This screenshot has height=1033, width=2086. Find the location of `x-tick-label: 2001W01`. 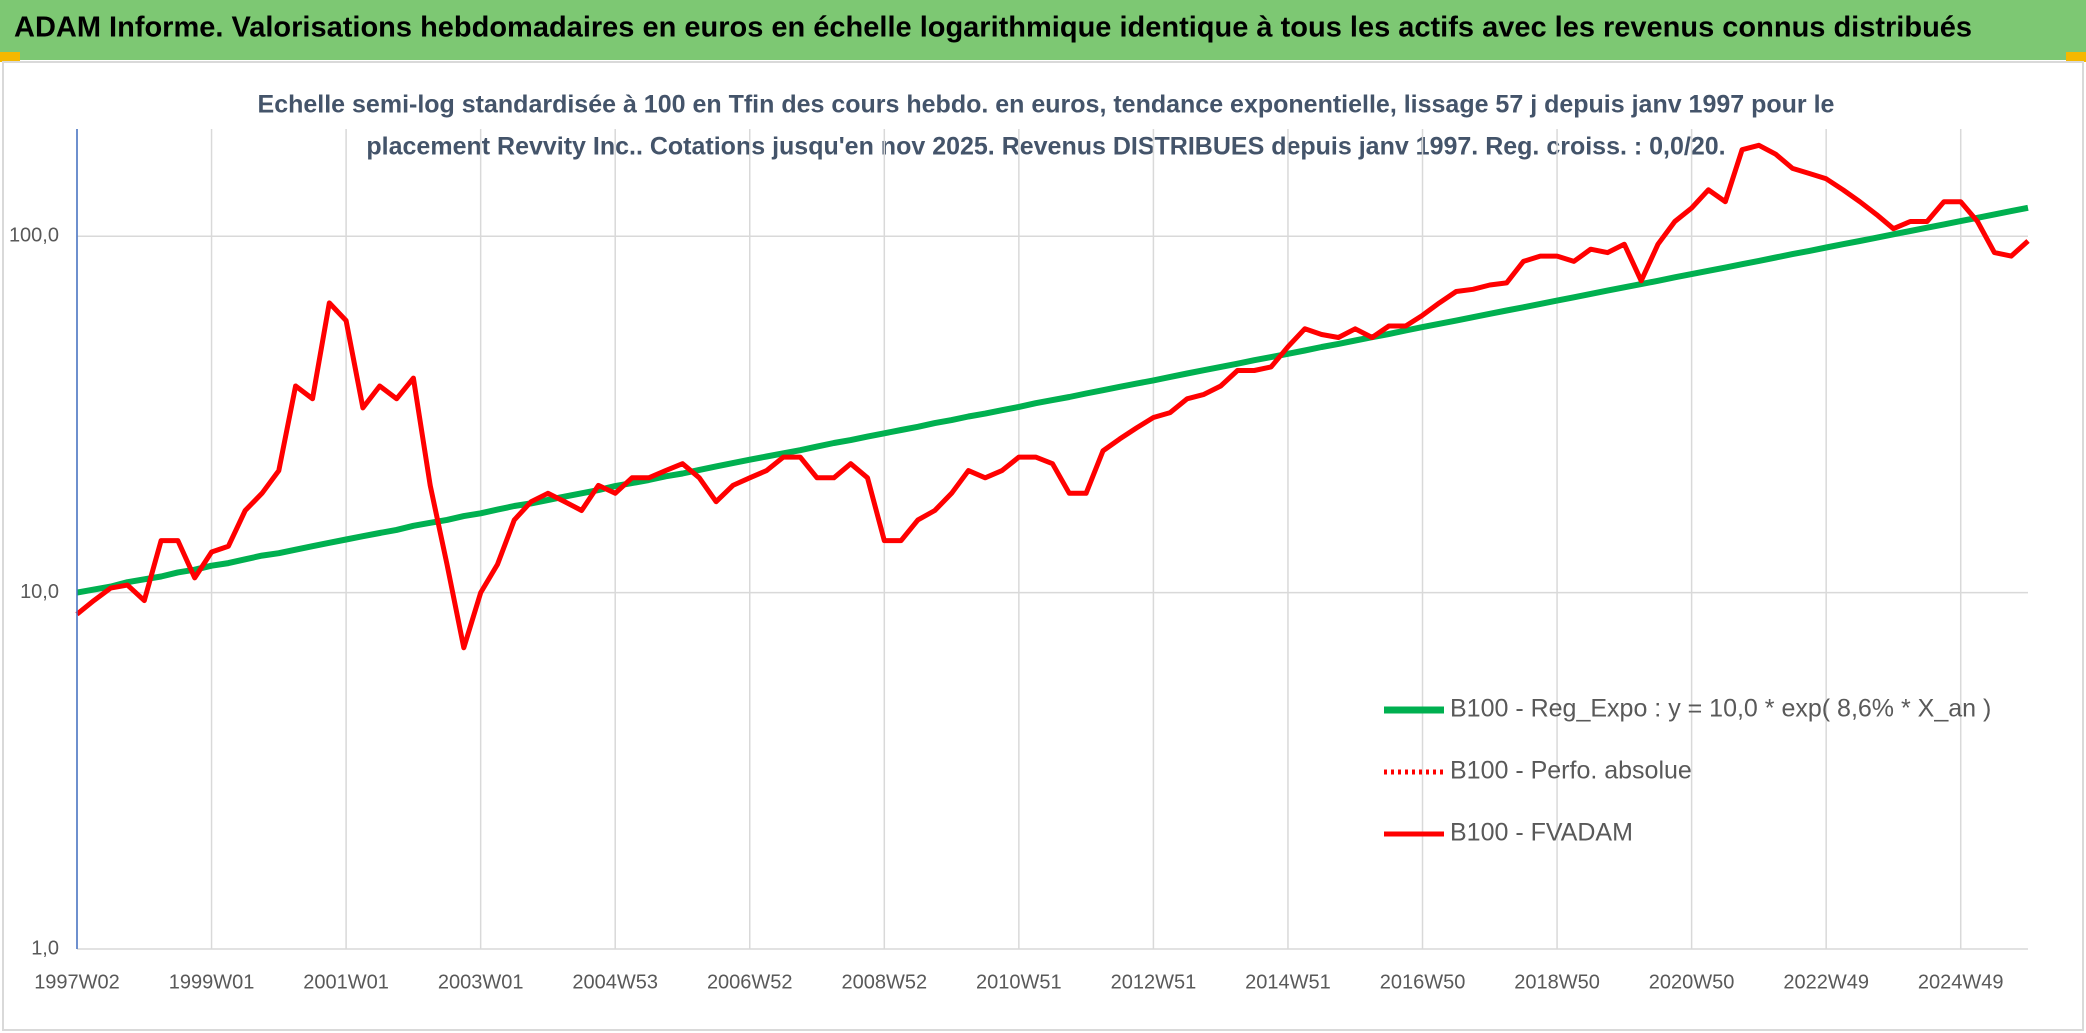

x-tick-label: 2001W01 is located at coordinates (346, 982).